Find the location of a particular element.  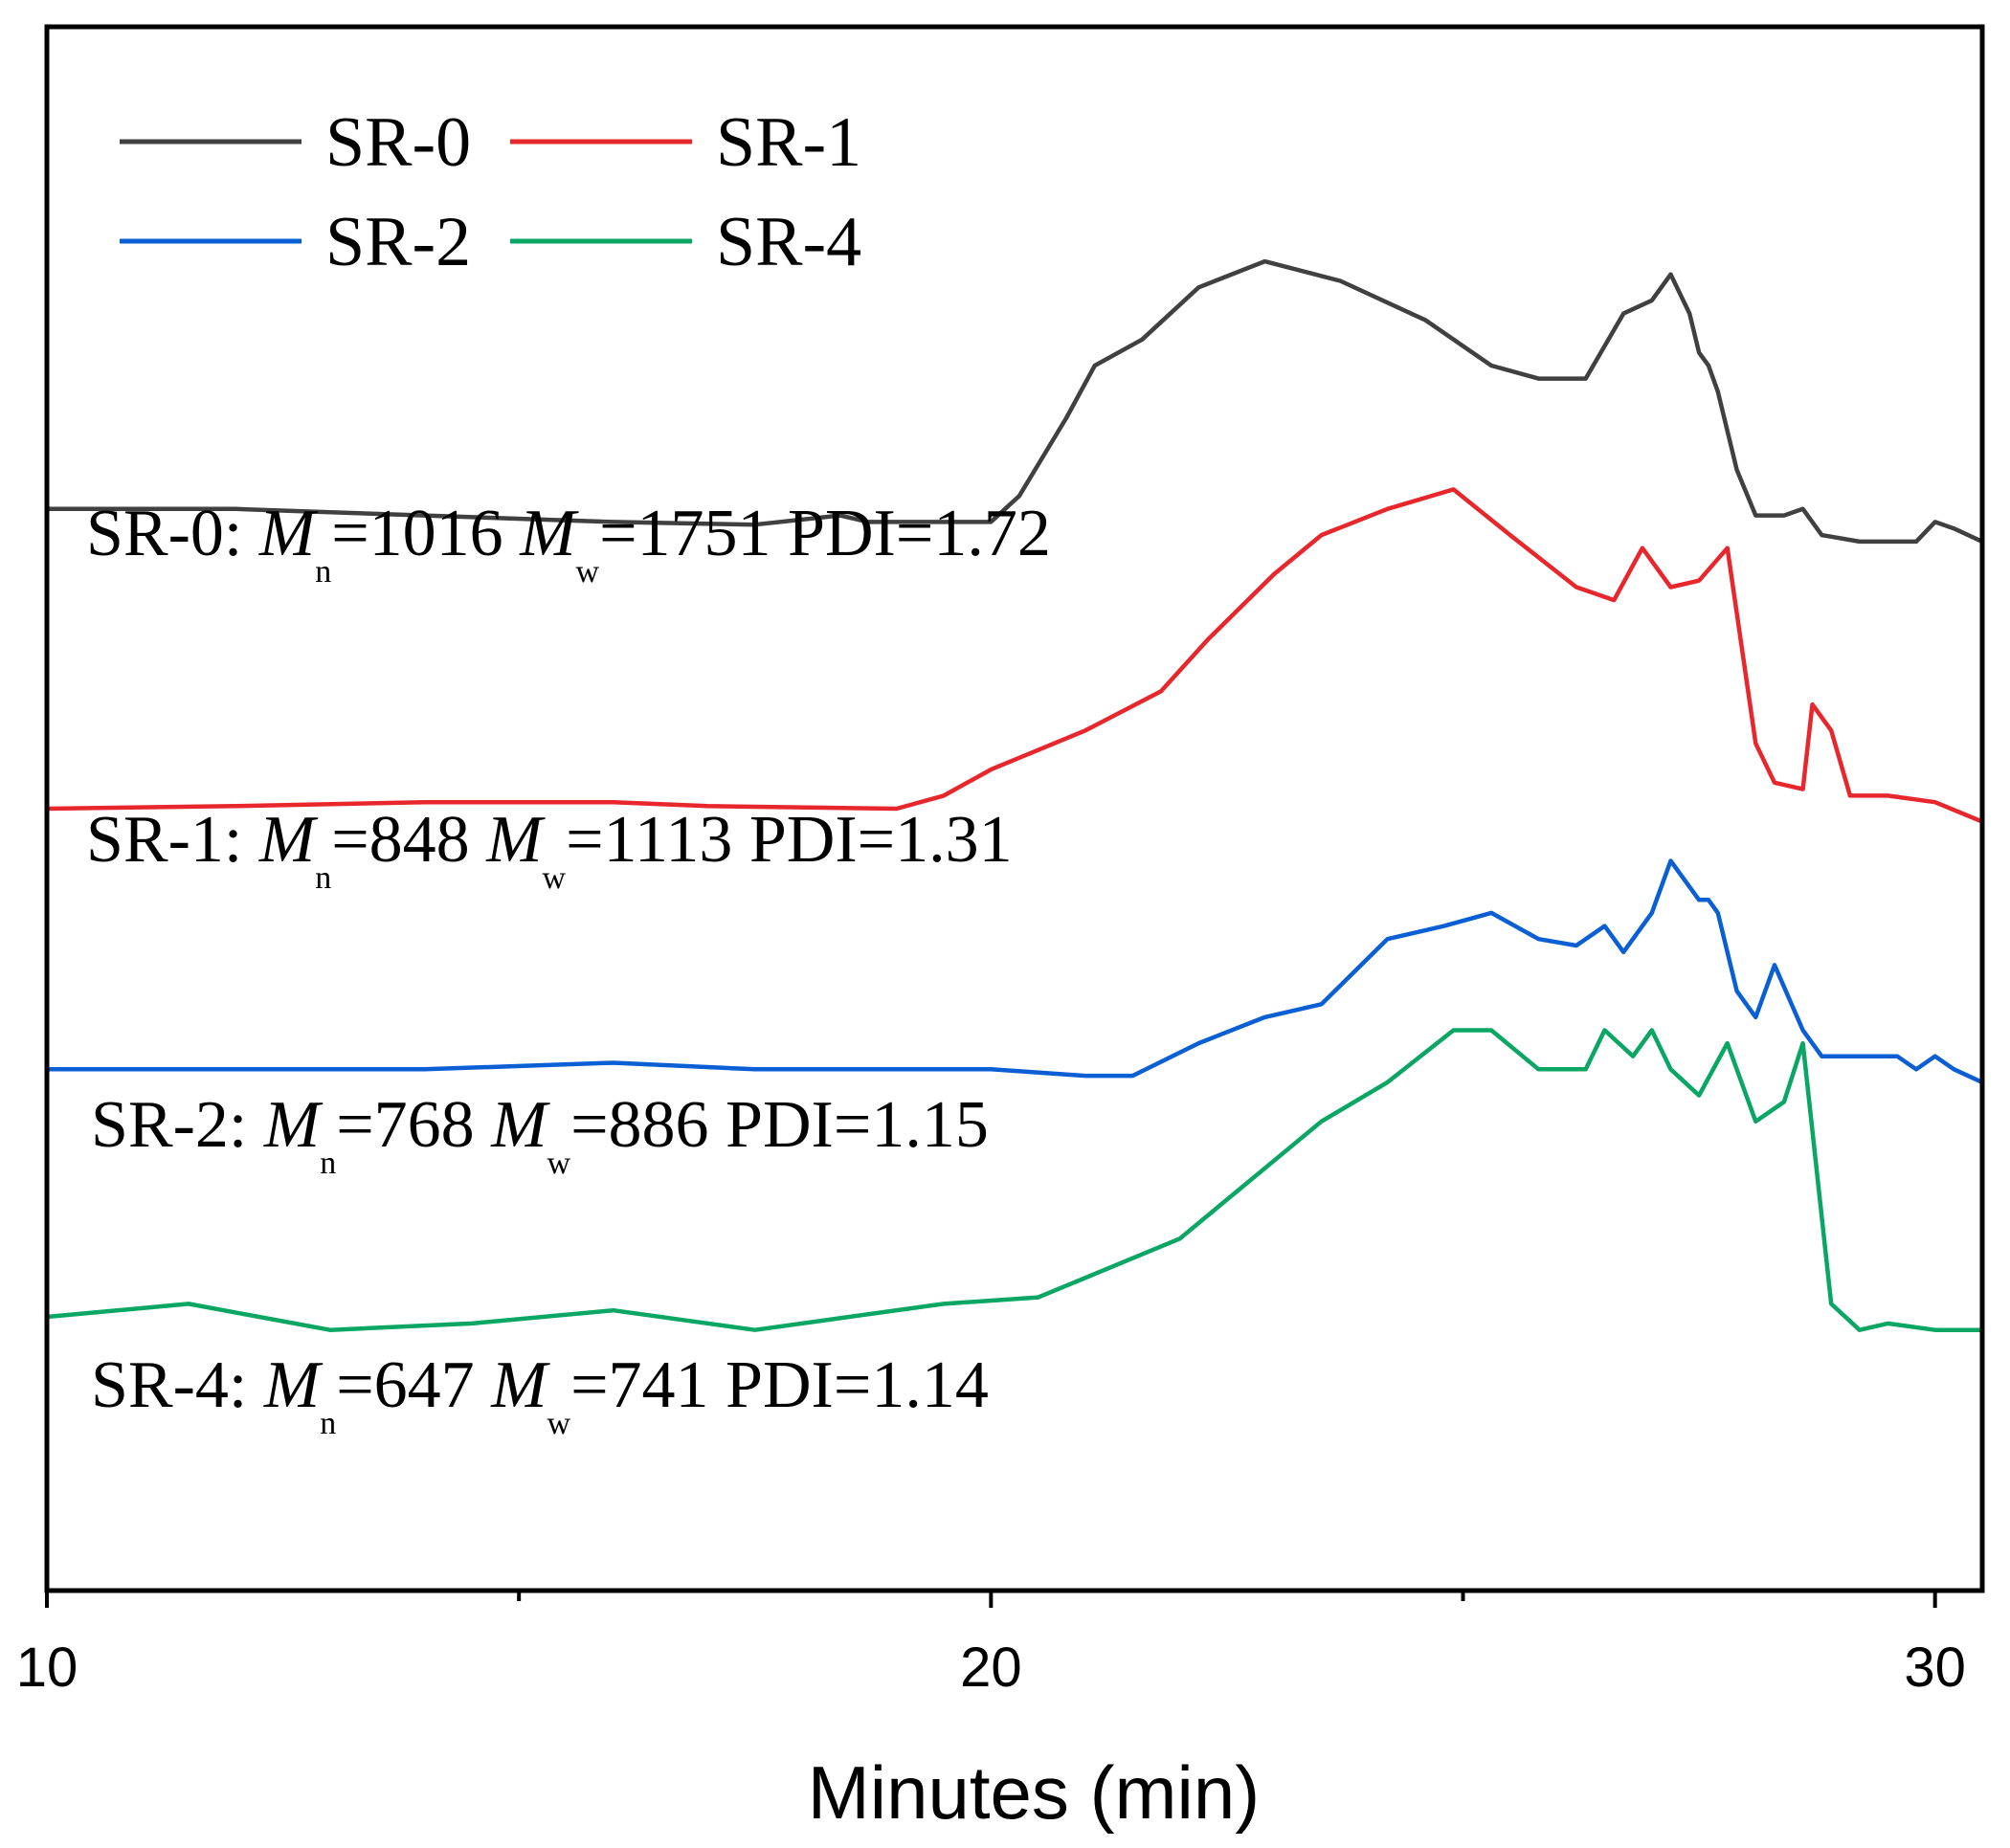

annotation-sr-2-mw-value: =886 is located at coordinates (648, 1125).